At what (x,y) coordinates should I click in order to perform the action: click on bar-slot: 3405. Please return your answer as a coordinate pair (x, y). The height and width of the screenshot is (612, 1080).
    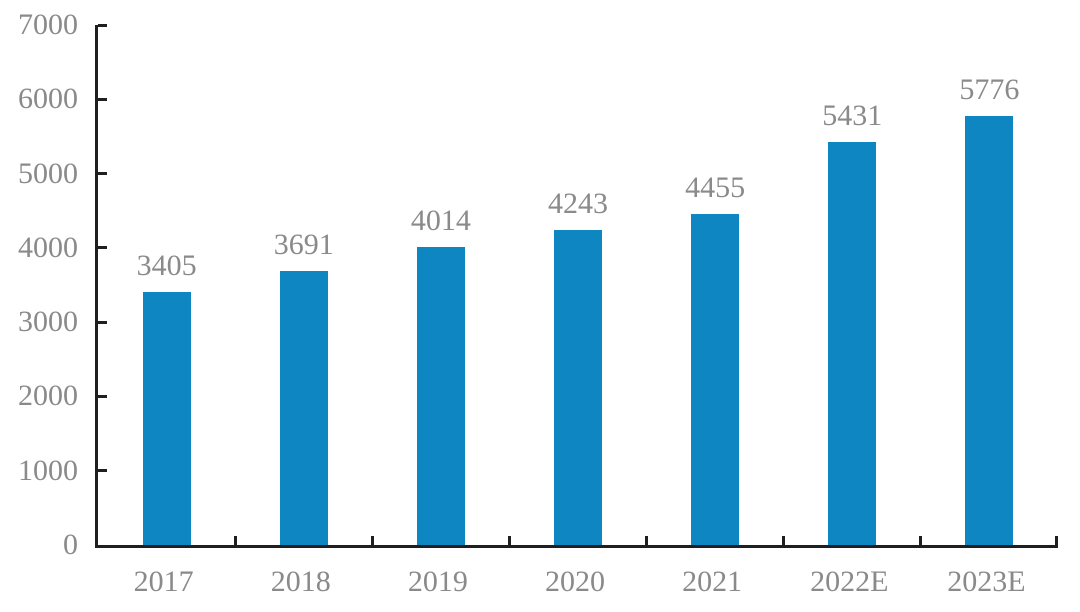
    Looking at the image, I should click on (166, 397).